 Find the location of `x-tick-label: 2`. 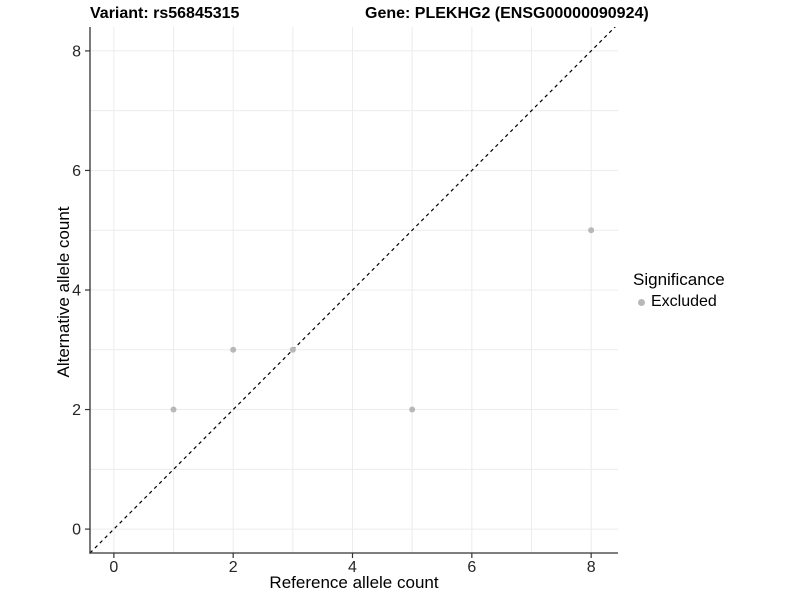

x-tick-label: 2 is located at coordinates (233, 567).